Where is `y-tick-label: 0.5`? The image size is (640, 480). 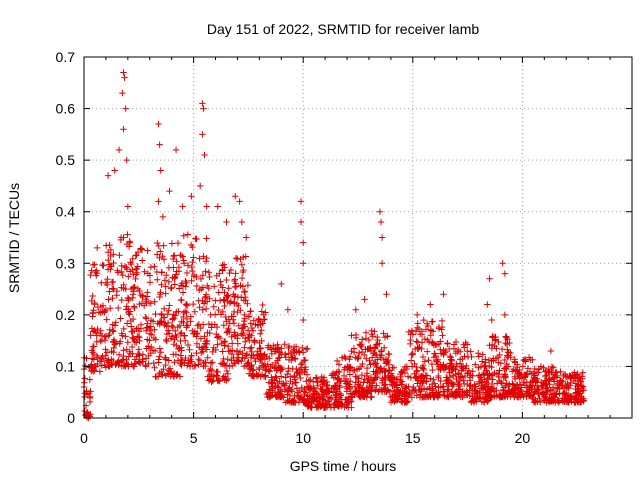 y-tick-label: 0.5 is located at coordinates (66, 160).